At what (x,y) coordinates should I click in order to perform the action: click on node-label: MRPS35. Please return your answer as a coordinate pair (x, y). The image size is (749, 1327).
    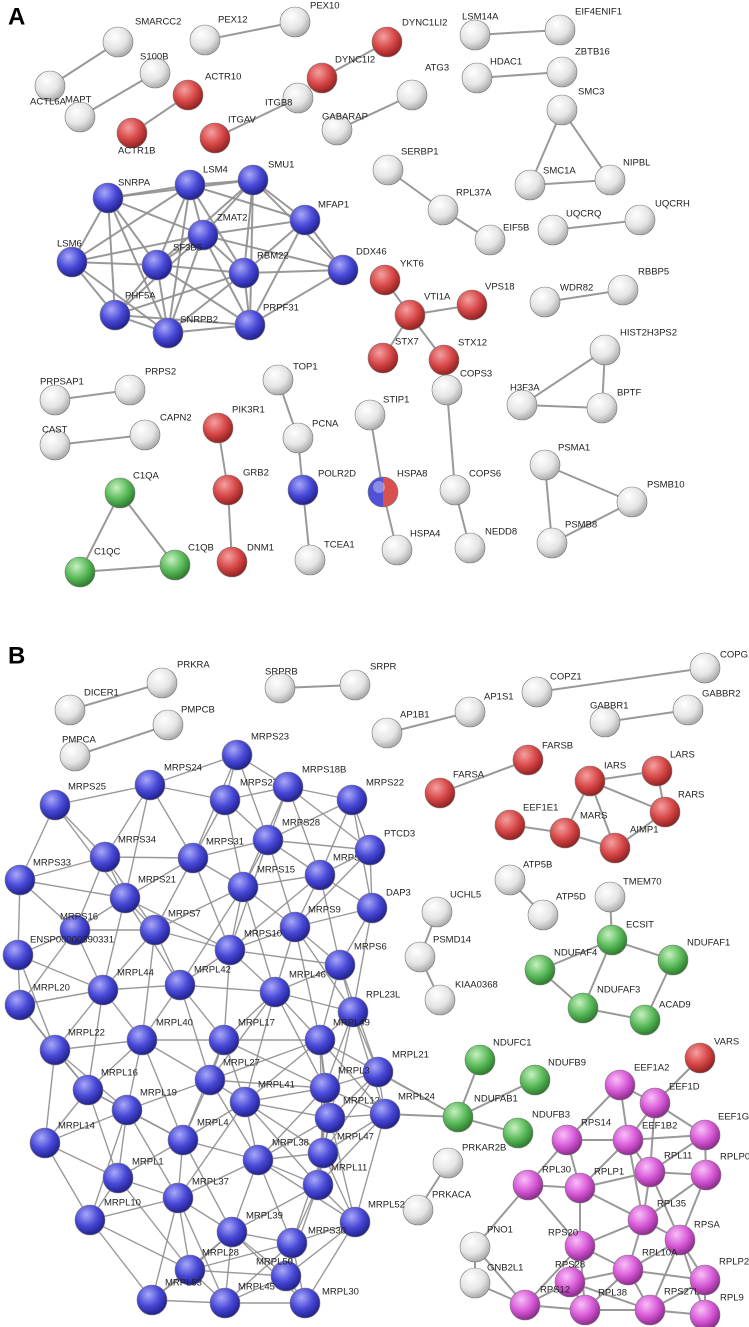
    Looking at the image, I should click on (352, 858).